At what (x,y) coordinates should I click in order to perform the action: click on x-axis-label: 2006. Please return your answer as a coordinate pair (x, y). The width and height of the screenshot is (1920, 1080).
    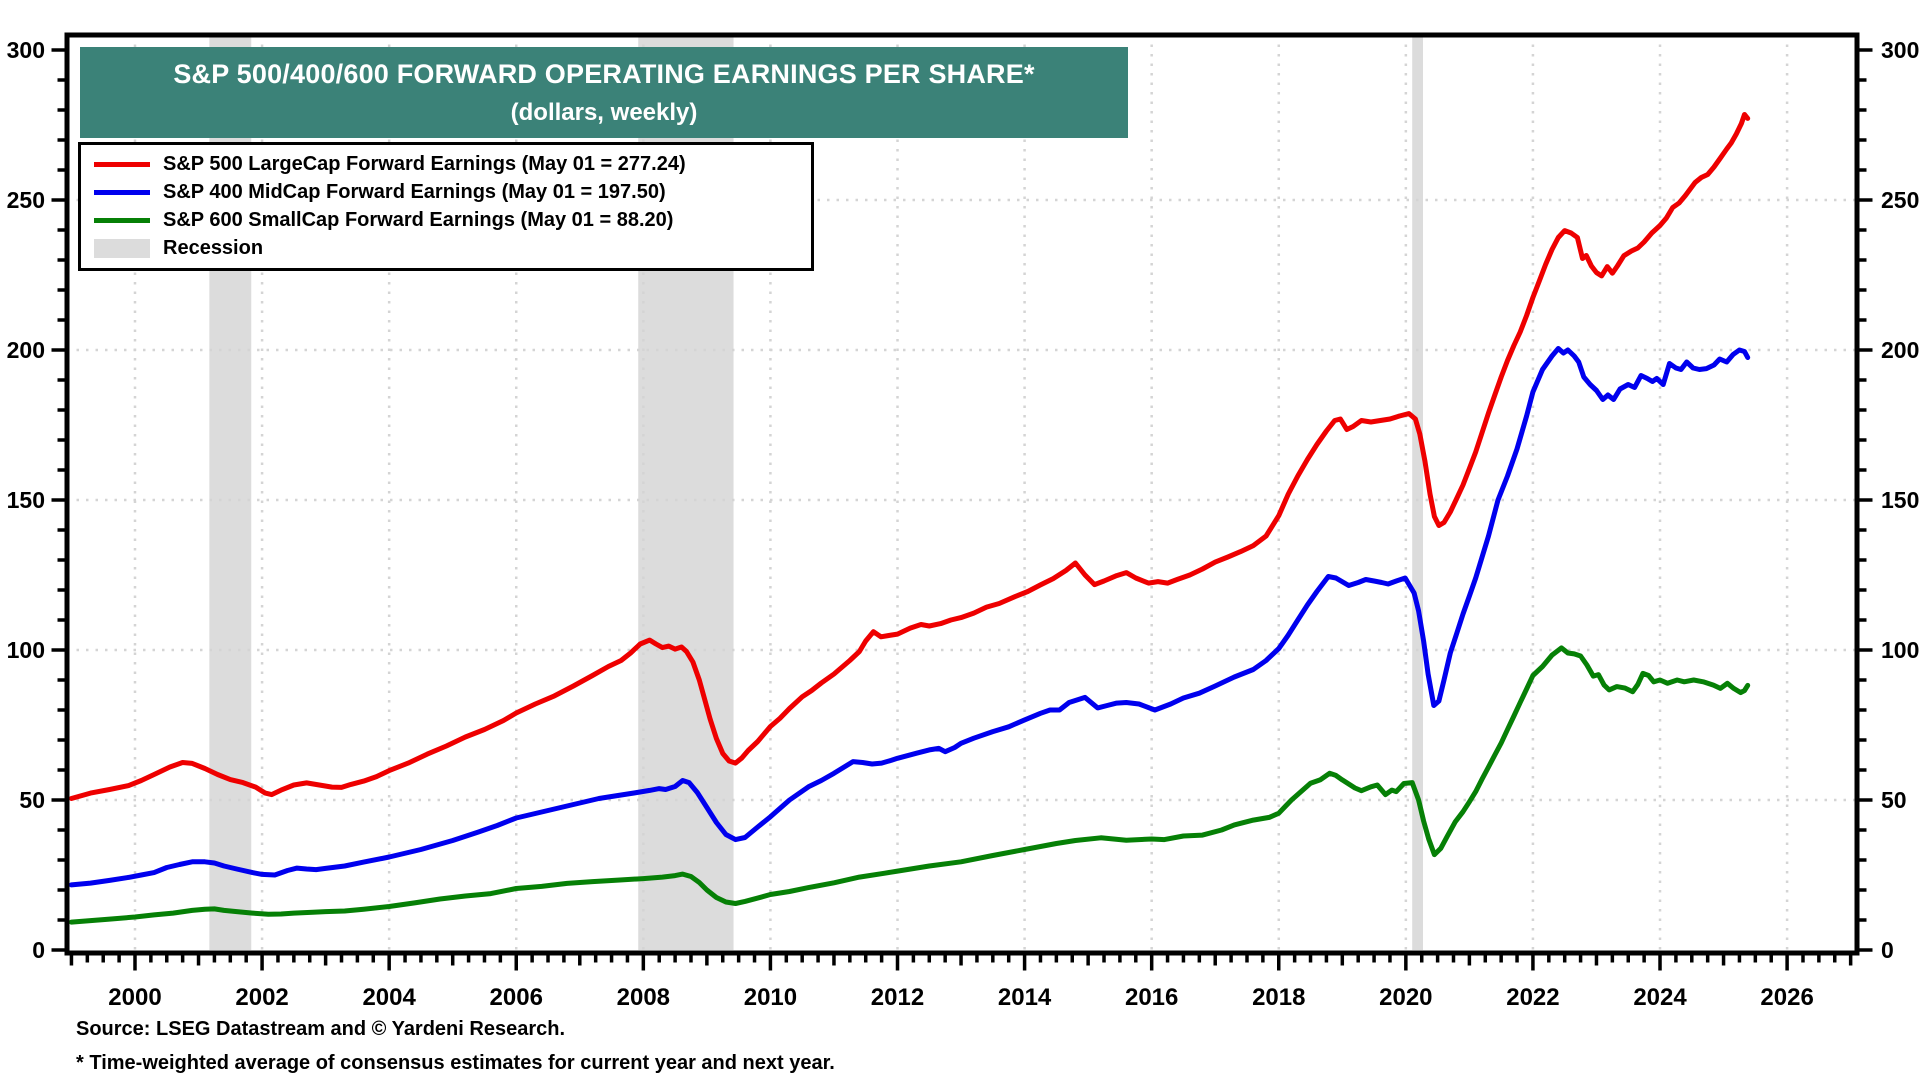
    Looking at the image, I should click on (516, 997).